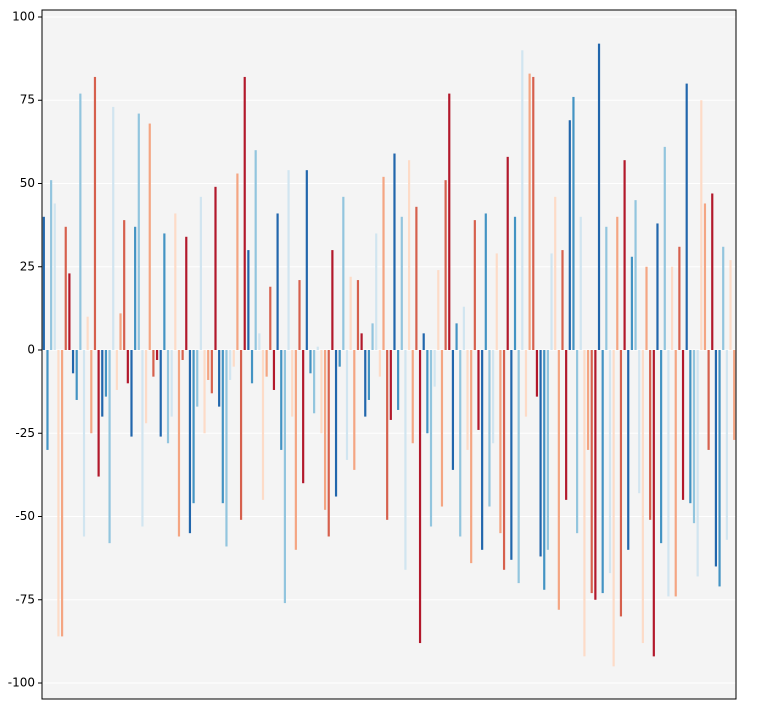 Image resolution: width=757 pixels, height=713 pixels. Describe the element at coordinates (21, 683) in the screenshot. I see `y-tick-label: -100` at that location.